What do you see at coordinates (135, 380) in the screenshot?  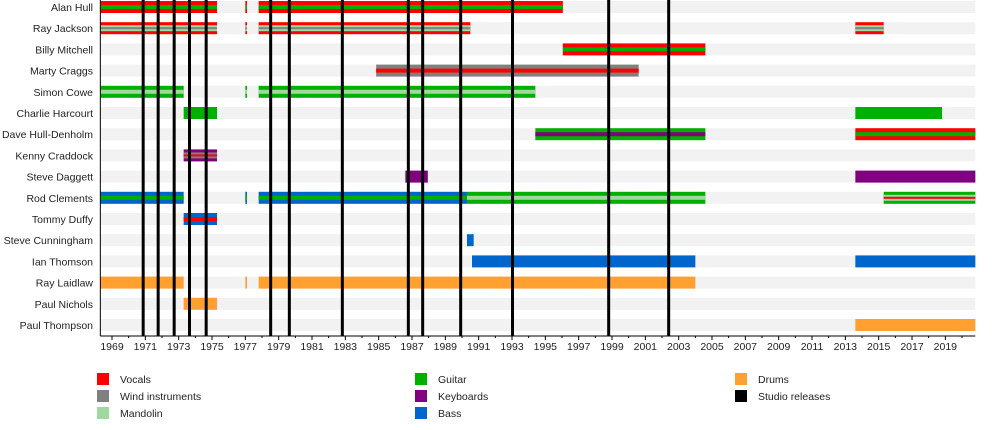 I see `legend-label: Vocals` at bounding box center [135, 380].